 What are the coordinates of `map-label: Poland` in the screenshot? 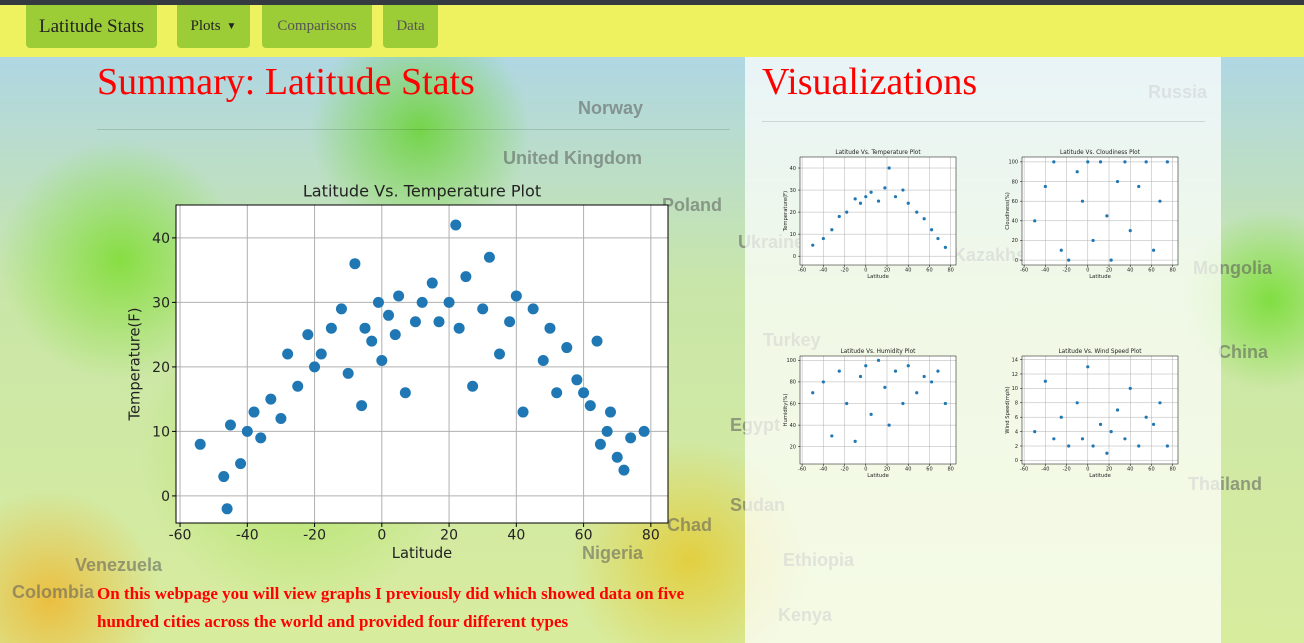 It's located at (692, 205).